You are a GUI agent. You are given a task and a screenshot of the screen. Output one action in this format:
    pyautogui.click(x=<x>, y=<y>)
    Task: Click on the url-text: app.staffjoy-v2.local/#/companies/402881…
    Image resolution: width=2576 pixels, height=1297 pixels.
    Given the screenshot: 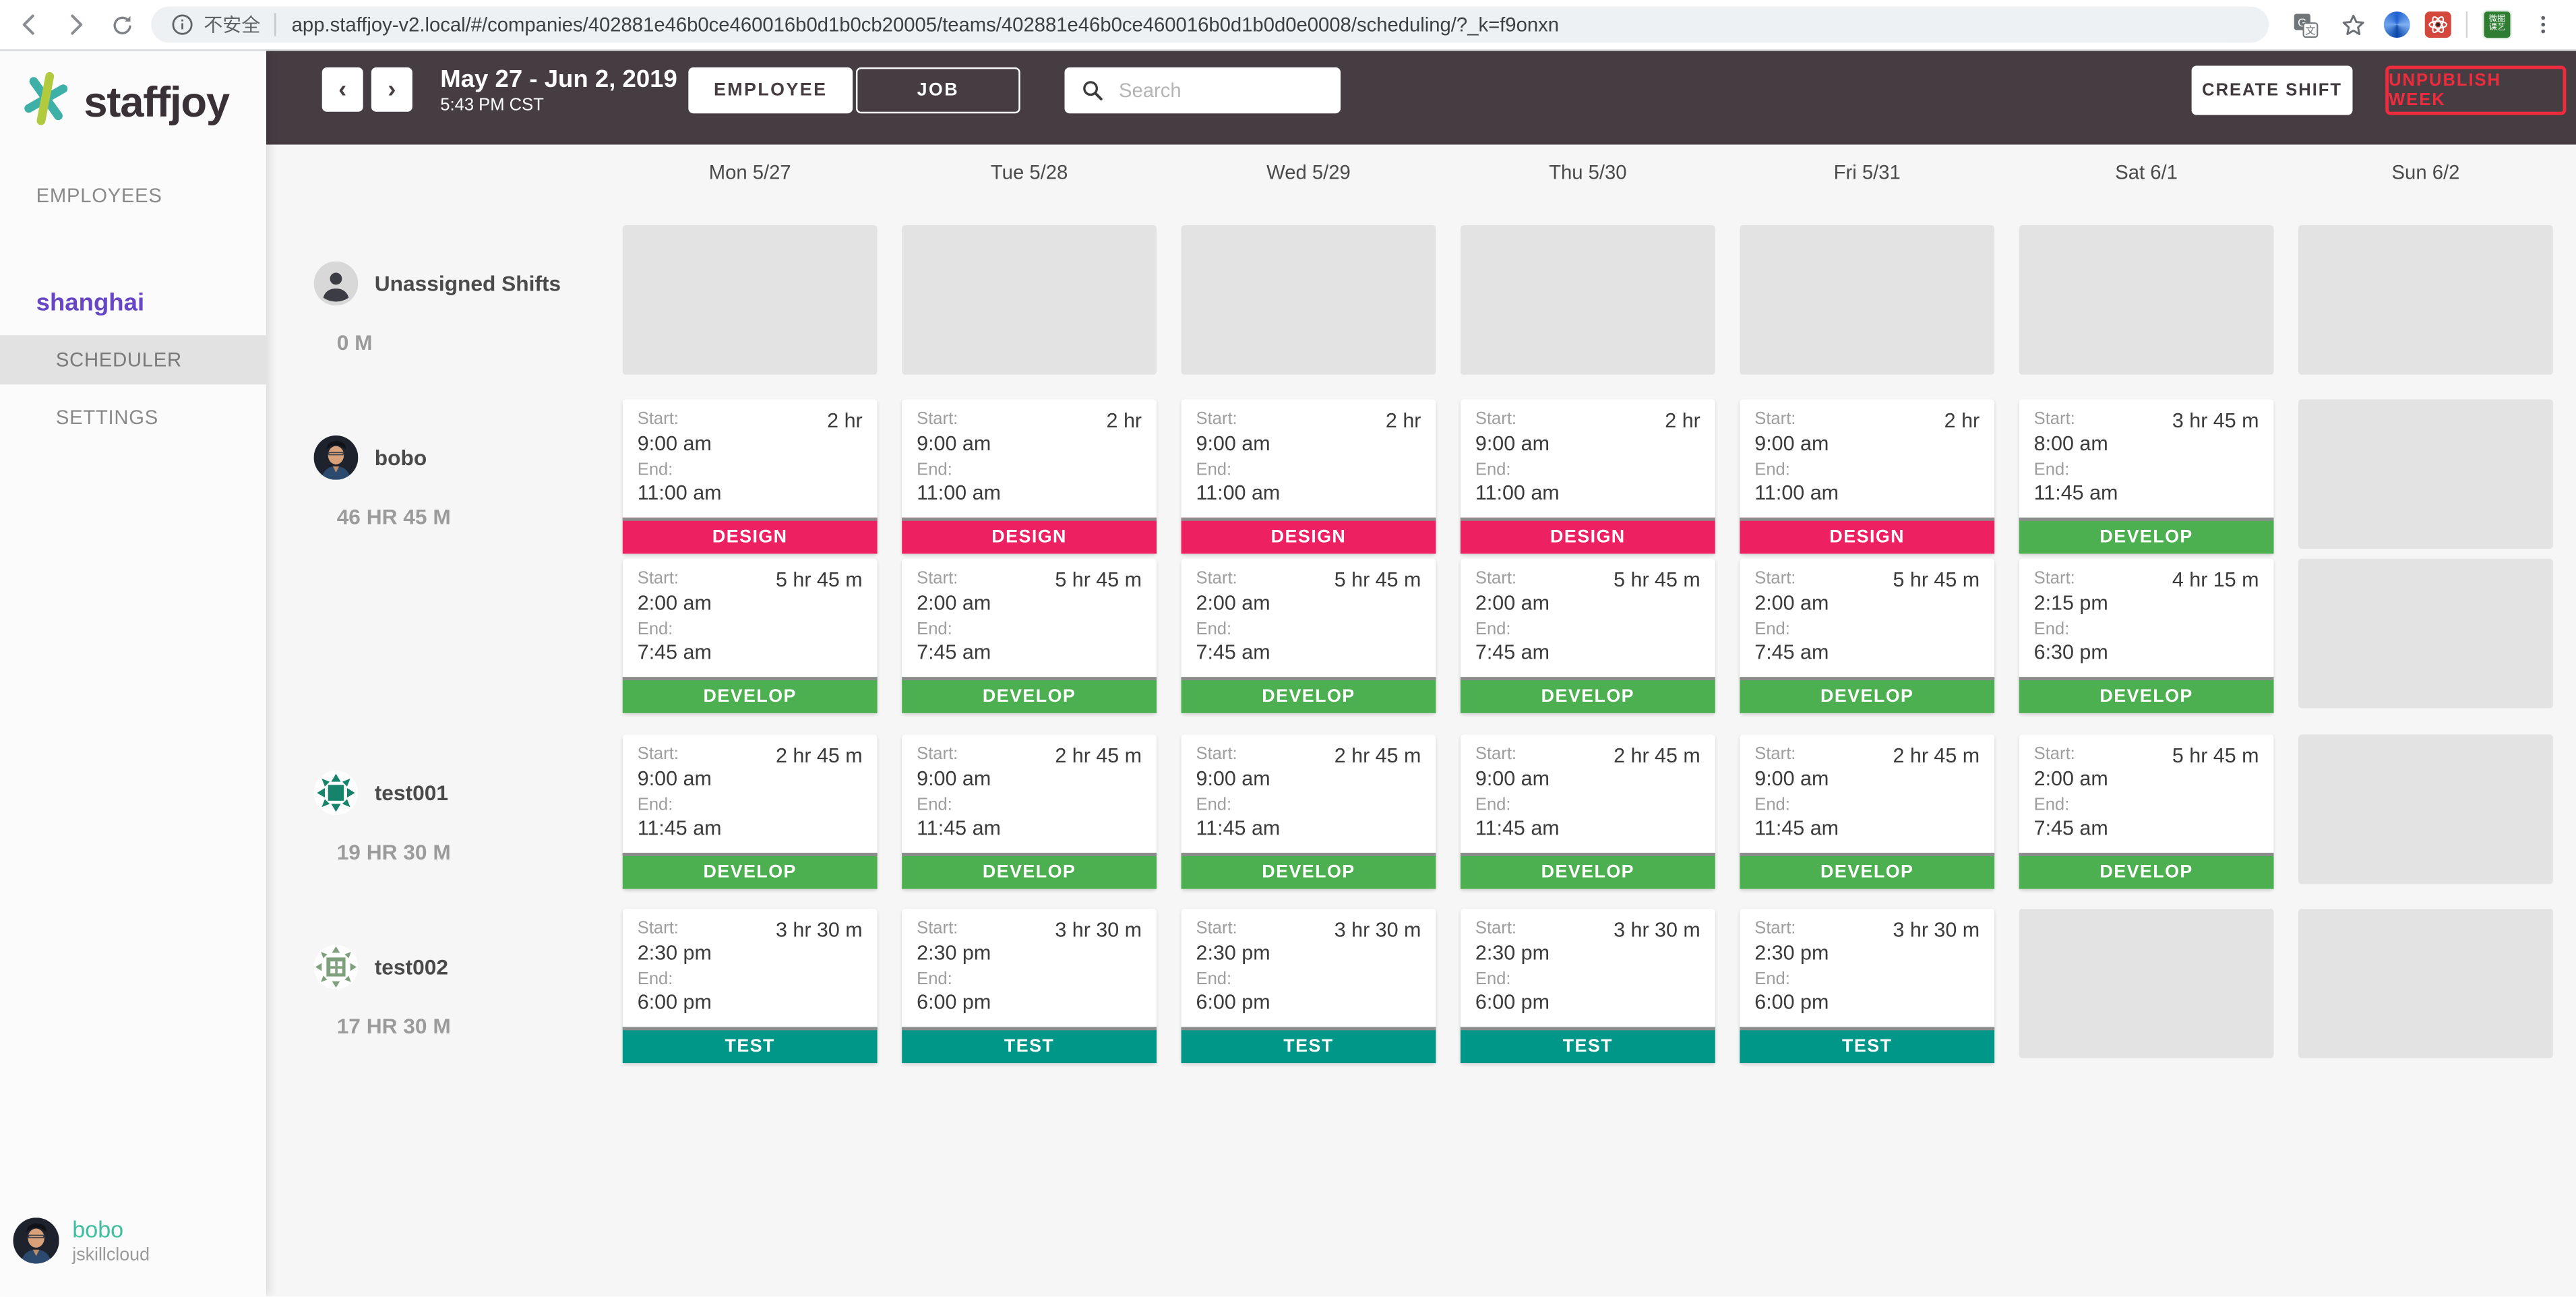 What is the action you would take?
    pyautogui.click(x=925, y=24)
    